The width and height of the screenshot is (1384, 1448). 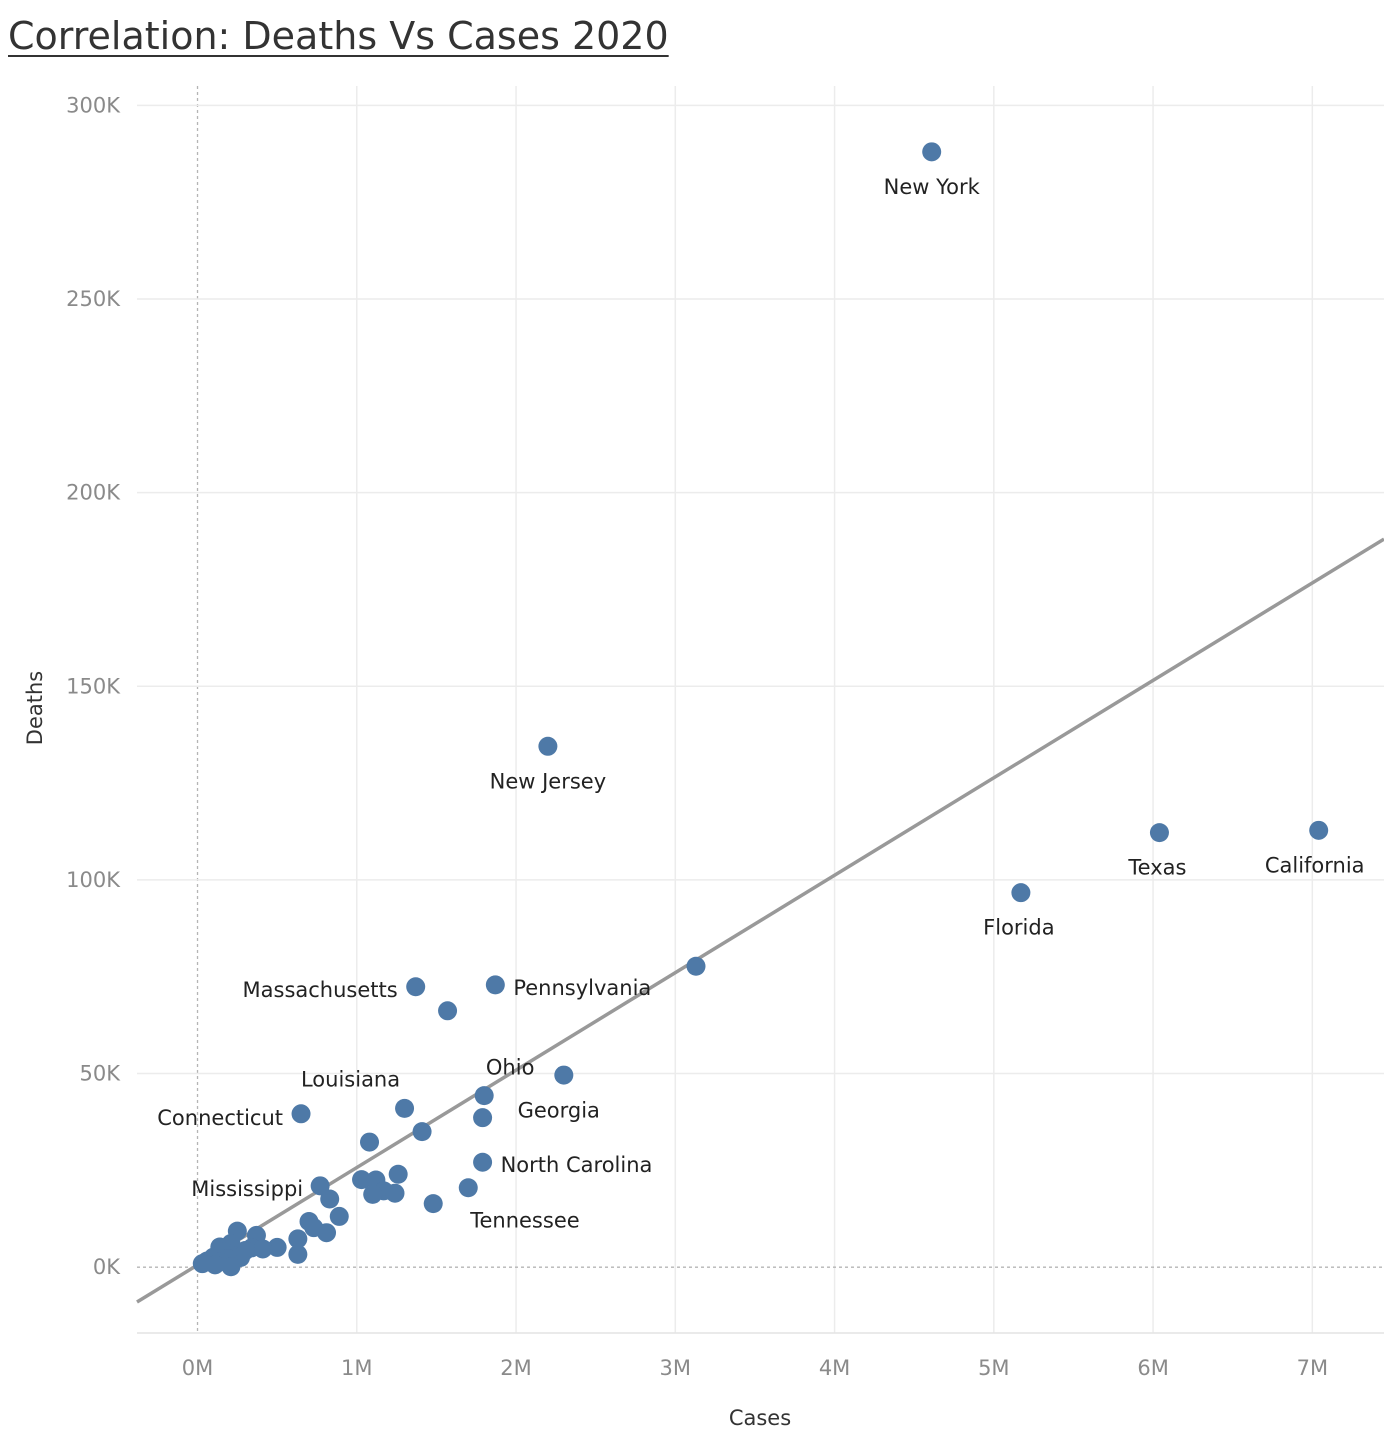 I want to click on y-tick-label: 150K, so click(x=93, y=686).